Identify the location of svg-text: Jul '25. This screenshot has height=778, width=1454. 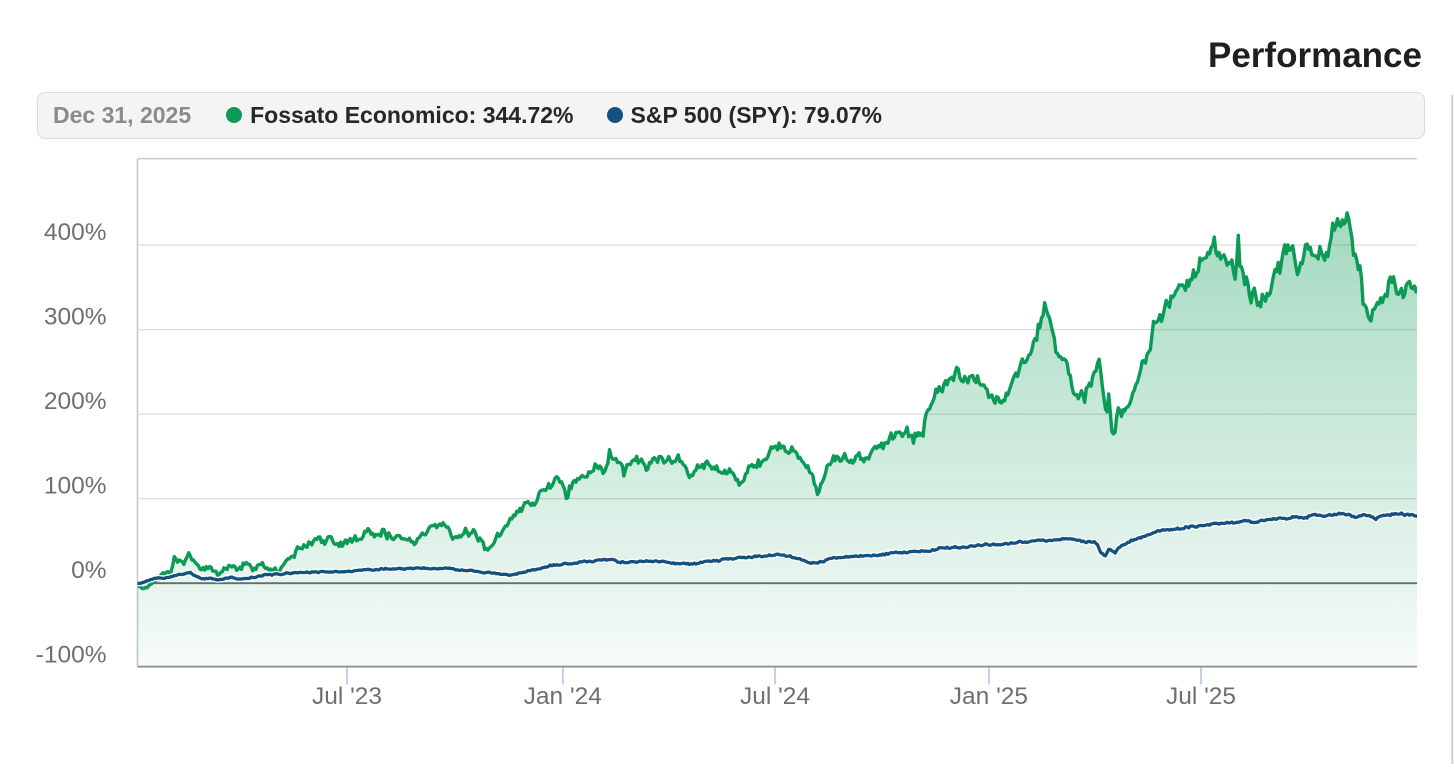
(1201, 696).